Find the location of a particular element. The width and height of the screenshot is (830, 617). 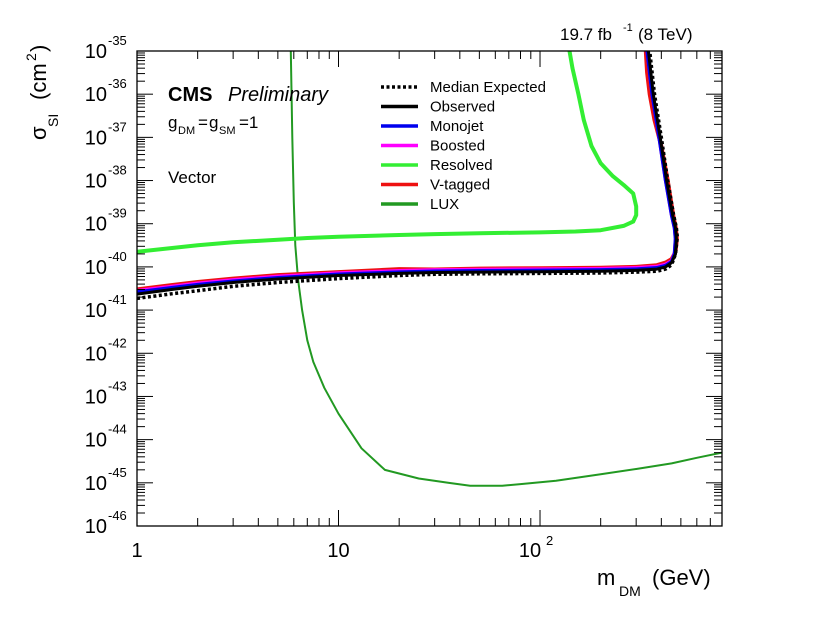

y-tick-label: 10-40 is located at coordinates (106, 264).